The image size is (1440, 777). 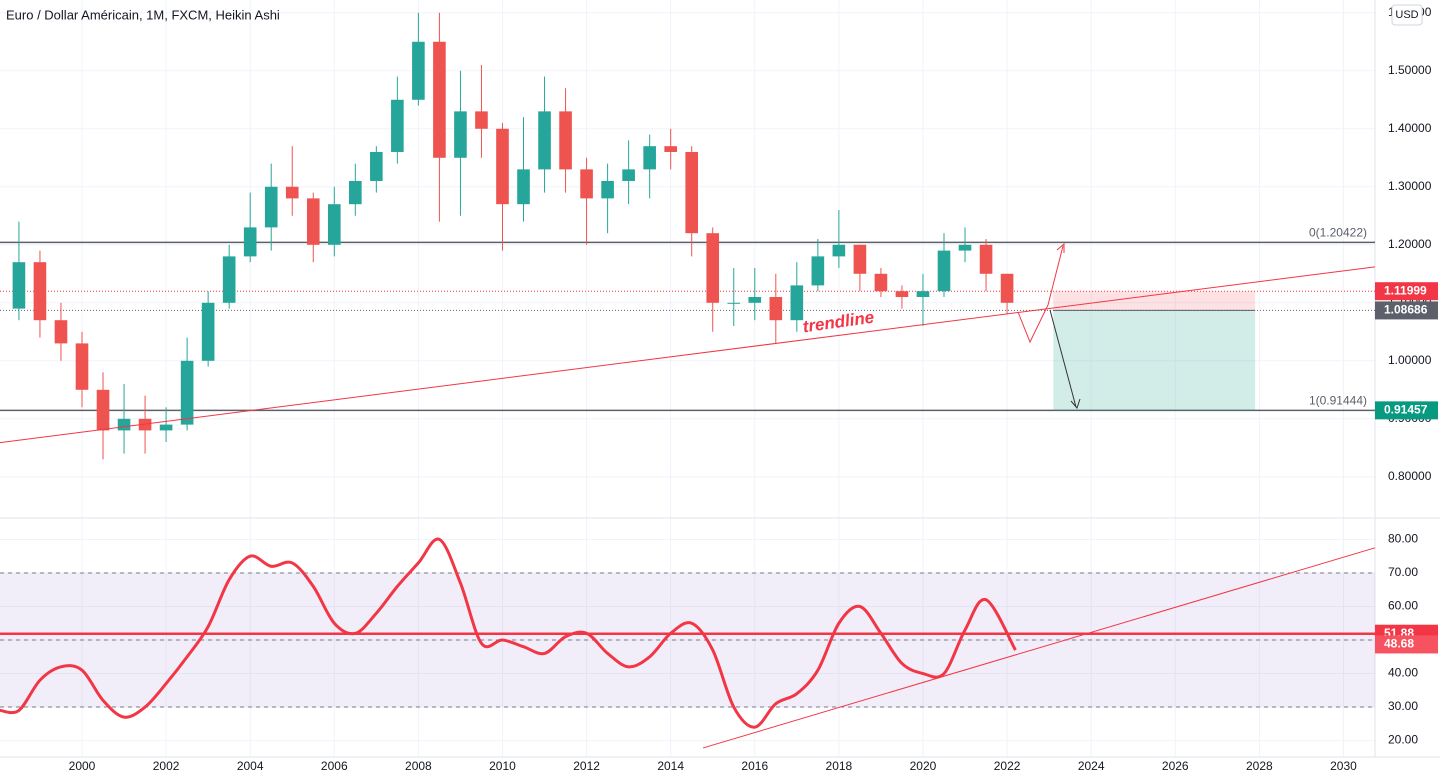 I want to click on projection-up, so click(x=1041, y=293).